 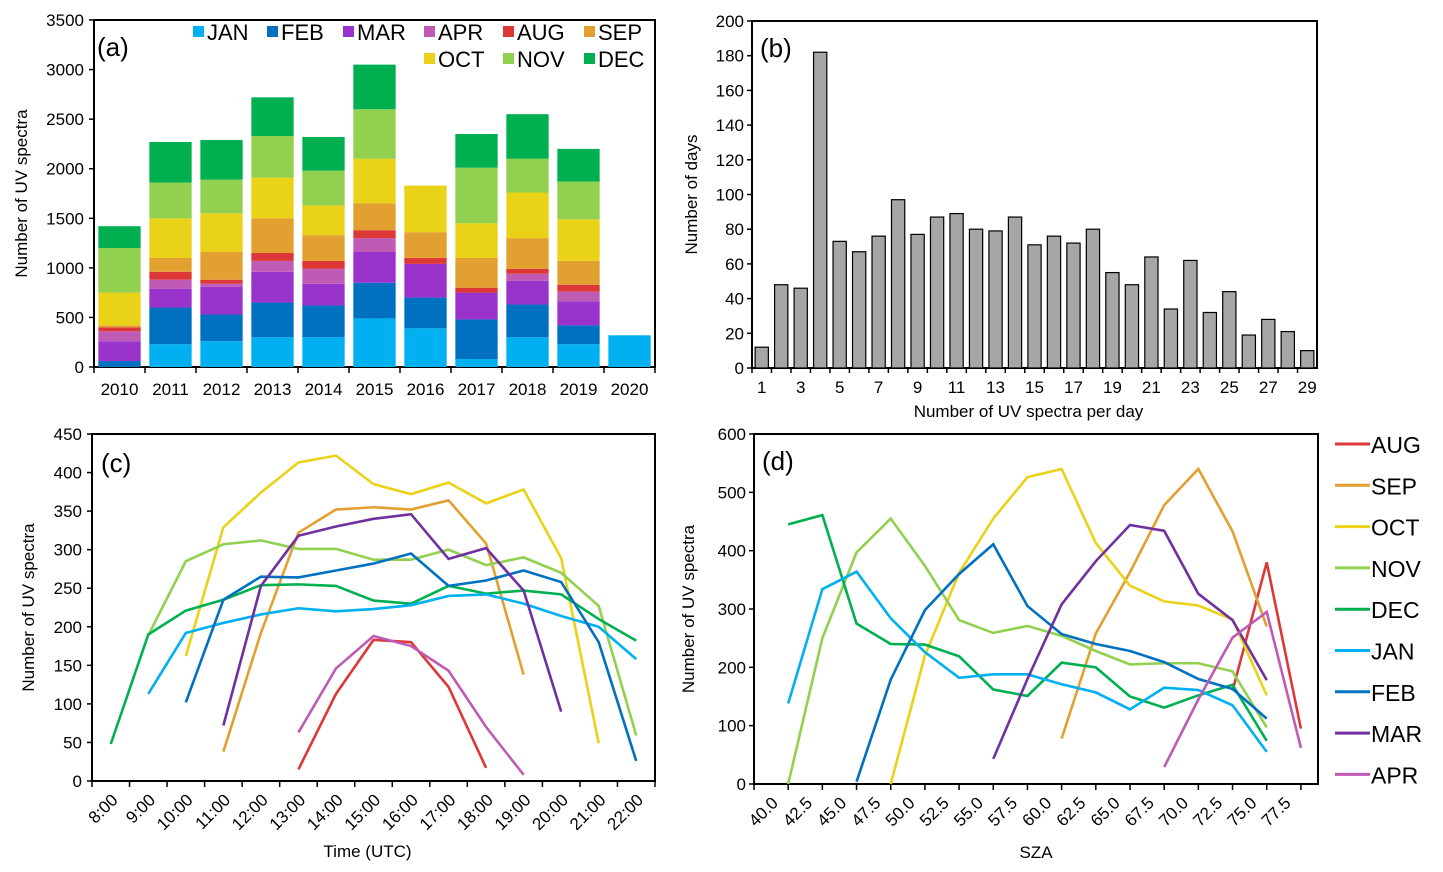 I want to click on x-axis-label: Number of UV spectra per day, so click(x=1029, y=411).